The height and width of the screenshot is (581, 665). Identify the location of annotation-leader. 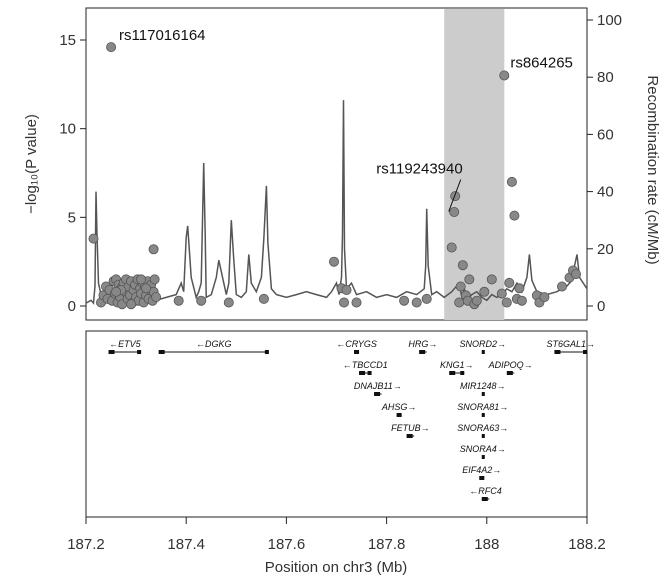
(455, 195).